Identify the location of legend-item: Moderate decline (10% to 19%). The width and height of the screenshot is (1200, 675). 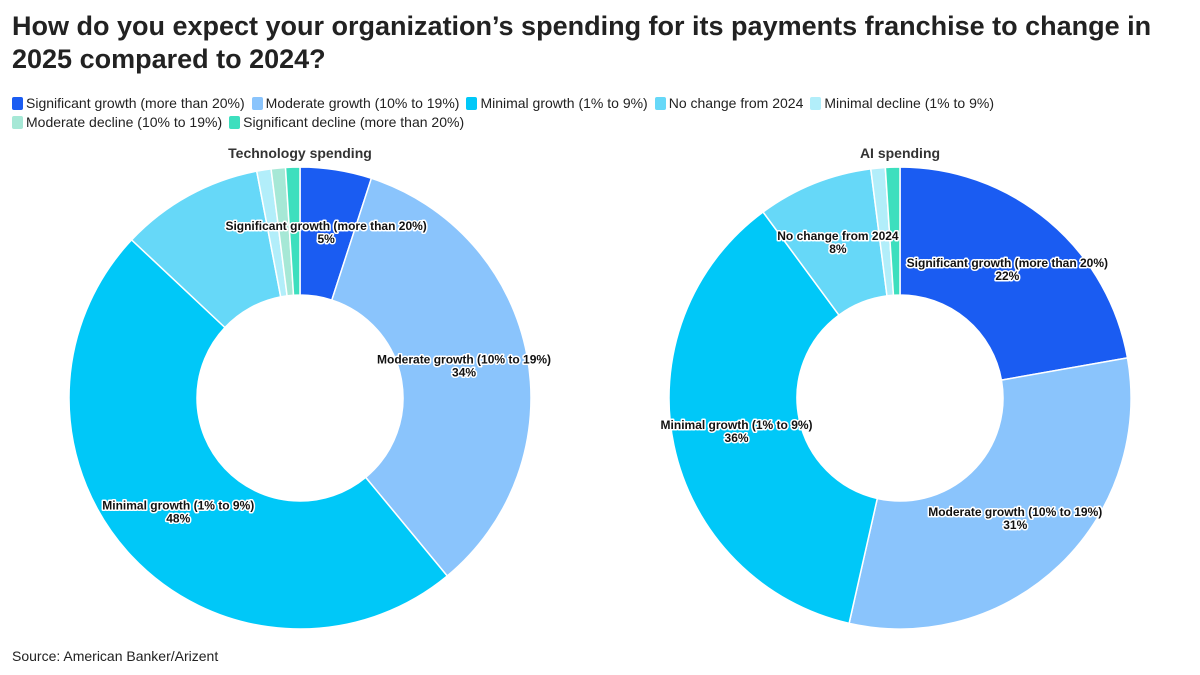
(117, 122).